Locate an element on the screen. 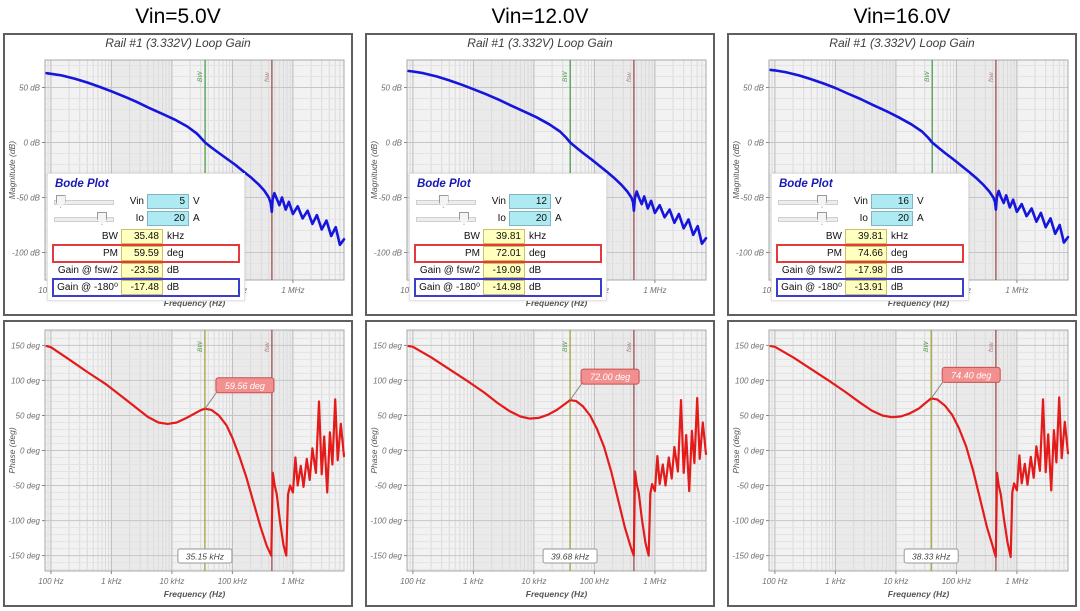 The height and width of the screenshot is (611, 1080). gain-fsw2-row: Gain @ fsw/2 -17.98 dB is located at coordinates (870, 270).